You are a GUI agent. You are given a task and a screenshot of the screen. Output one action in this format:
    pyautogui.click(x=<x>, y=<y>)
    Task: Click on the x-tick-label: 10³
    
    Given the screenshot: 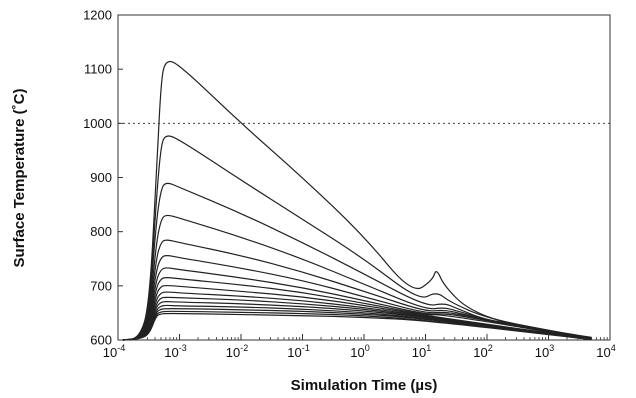 What is the action you would take?
    pyautogui.click(x=544, y=351)
    